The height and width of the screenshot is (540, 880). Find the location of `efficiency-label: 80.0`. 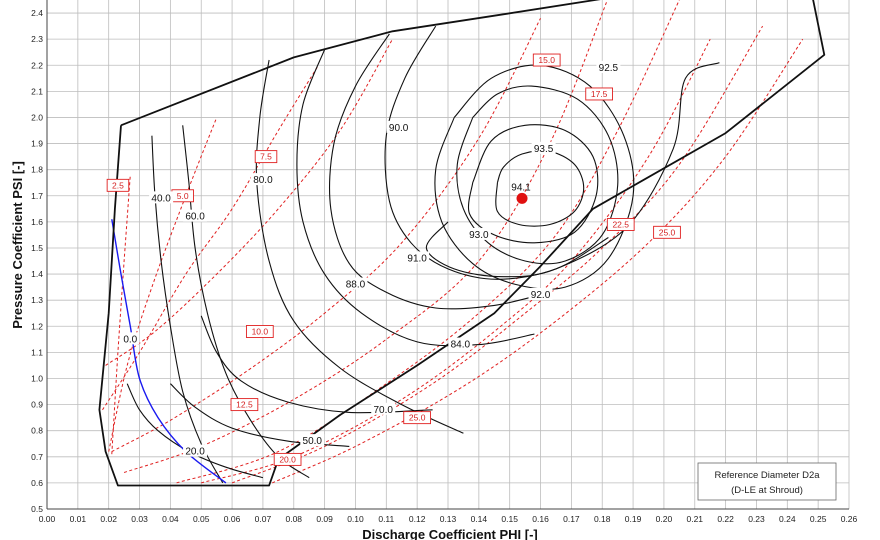

efficiency-label: 80.0 is located at coordinates (263, 180).